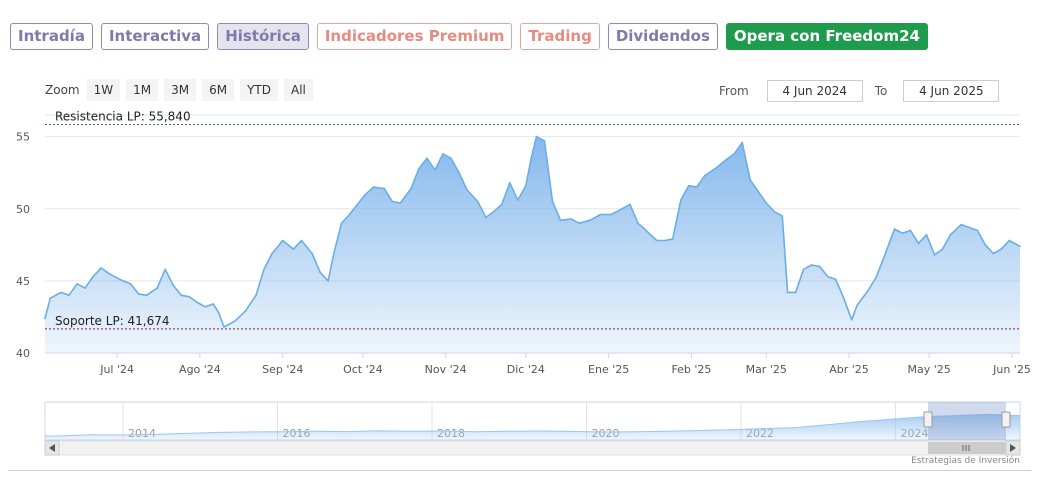  I want to click on x-tick-label: Dic '24, so click(526, 369).